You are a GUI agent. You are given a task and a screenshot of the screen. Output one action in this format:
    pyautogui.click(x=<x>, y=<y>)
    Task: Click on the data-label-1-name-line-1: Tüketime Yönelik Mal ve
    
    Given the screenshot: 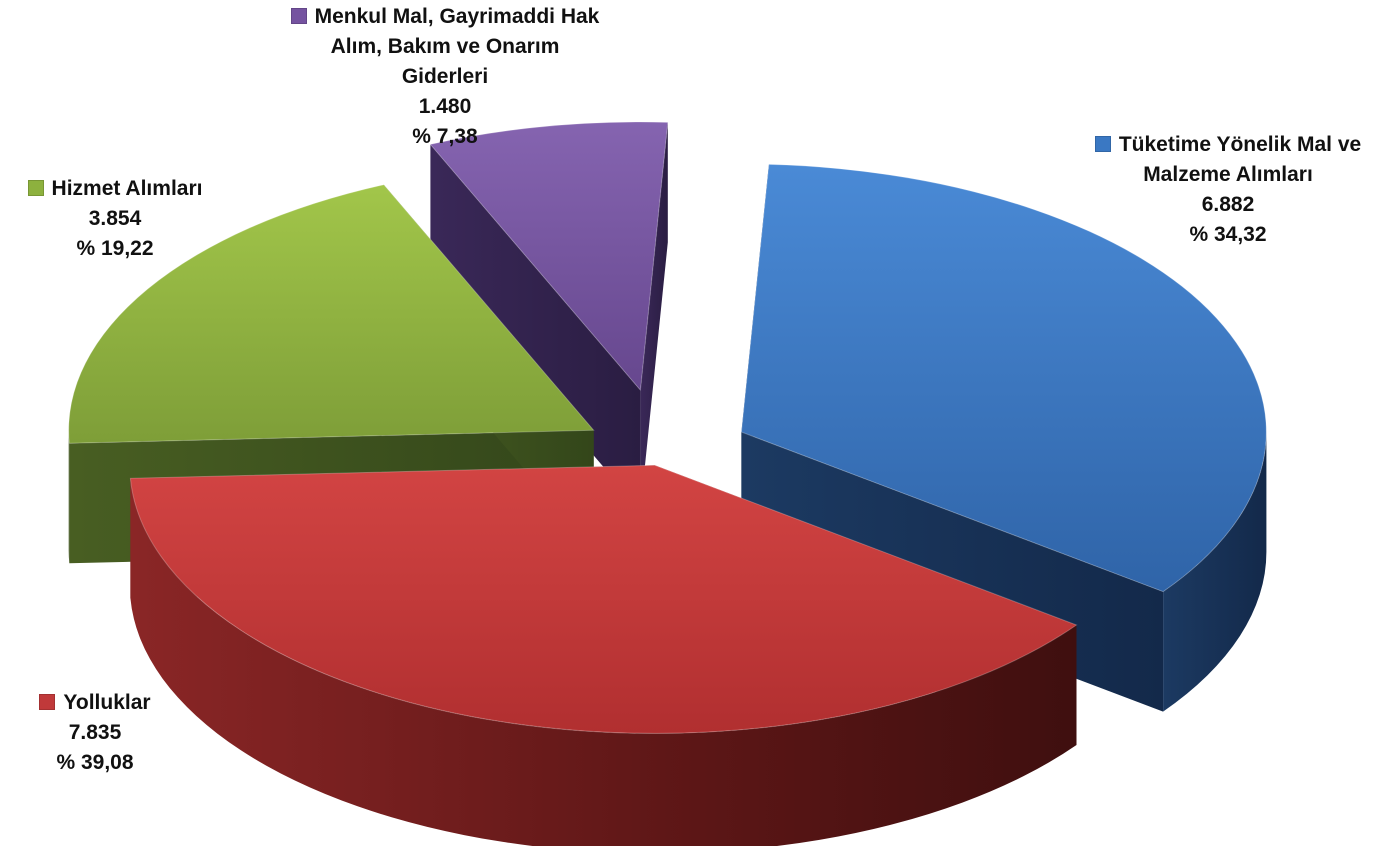 What is the action you would take?
    pyautogui.click(x=1228, y=145)
    